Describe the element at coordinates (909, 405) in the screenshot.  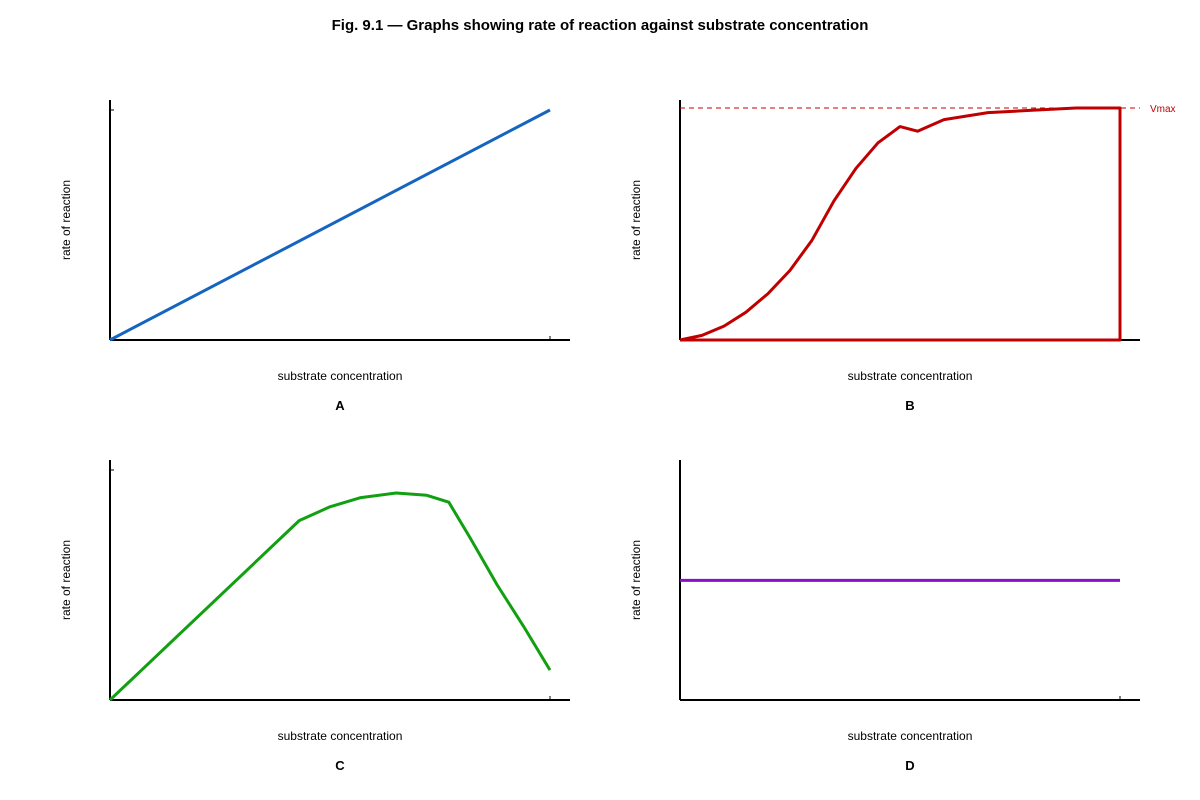
I see `panel-b-letter: B` at that location.